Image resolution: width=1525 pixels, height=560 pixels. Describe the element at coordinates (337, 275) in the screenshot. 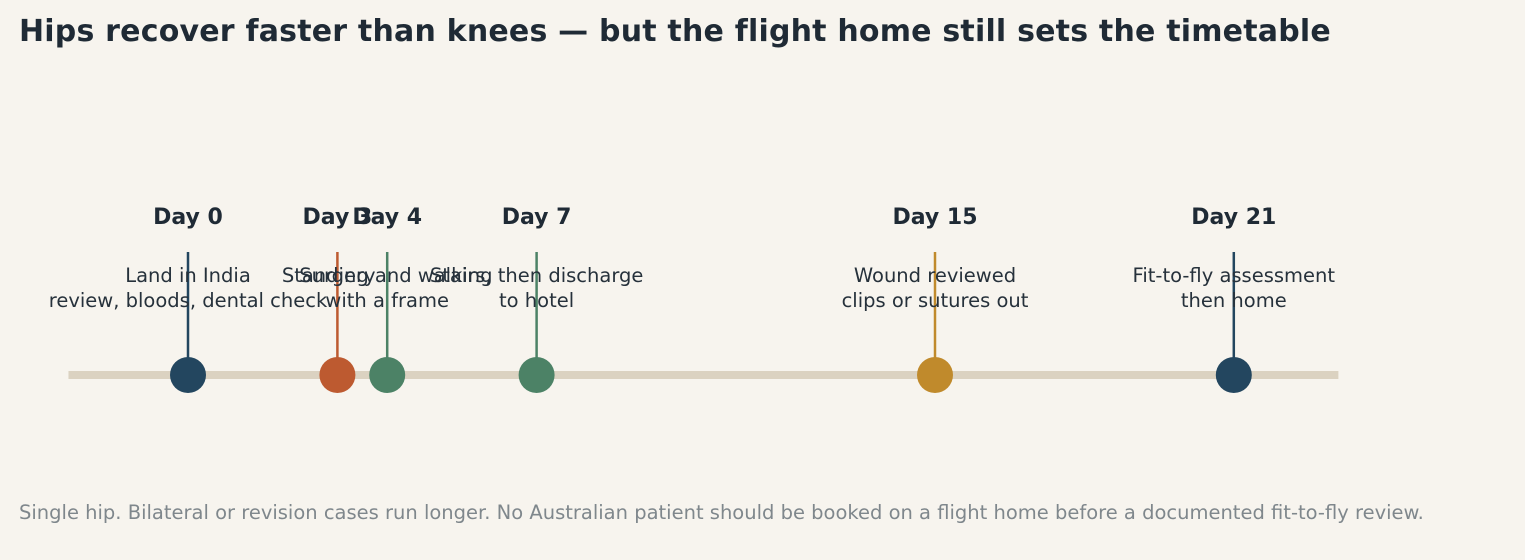

I see `event-description: Surgery` at that location.